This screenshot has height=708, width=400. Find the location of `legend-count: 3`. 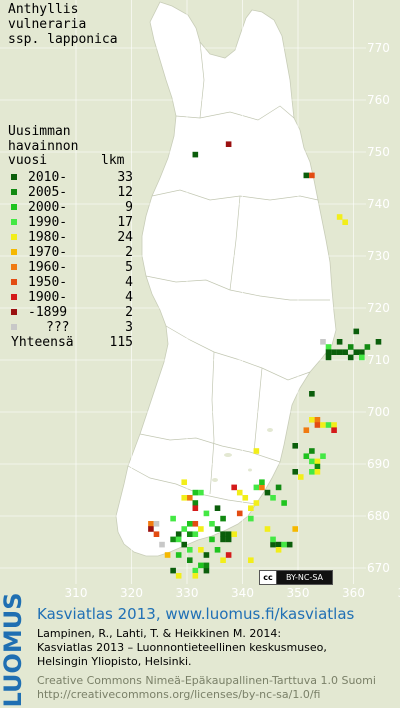

legend-count: 3 is located at coordinates (129, 327).